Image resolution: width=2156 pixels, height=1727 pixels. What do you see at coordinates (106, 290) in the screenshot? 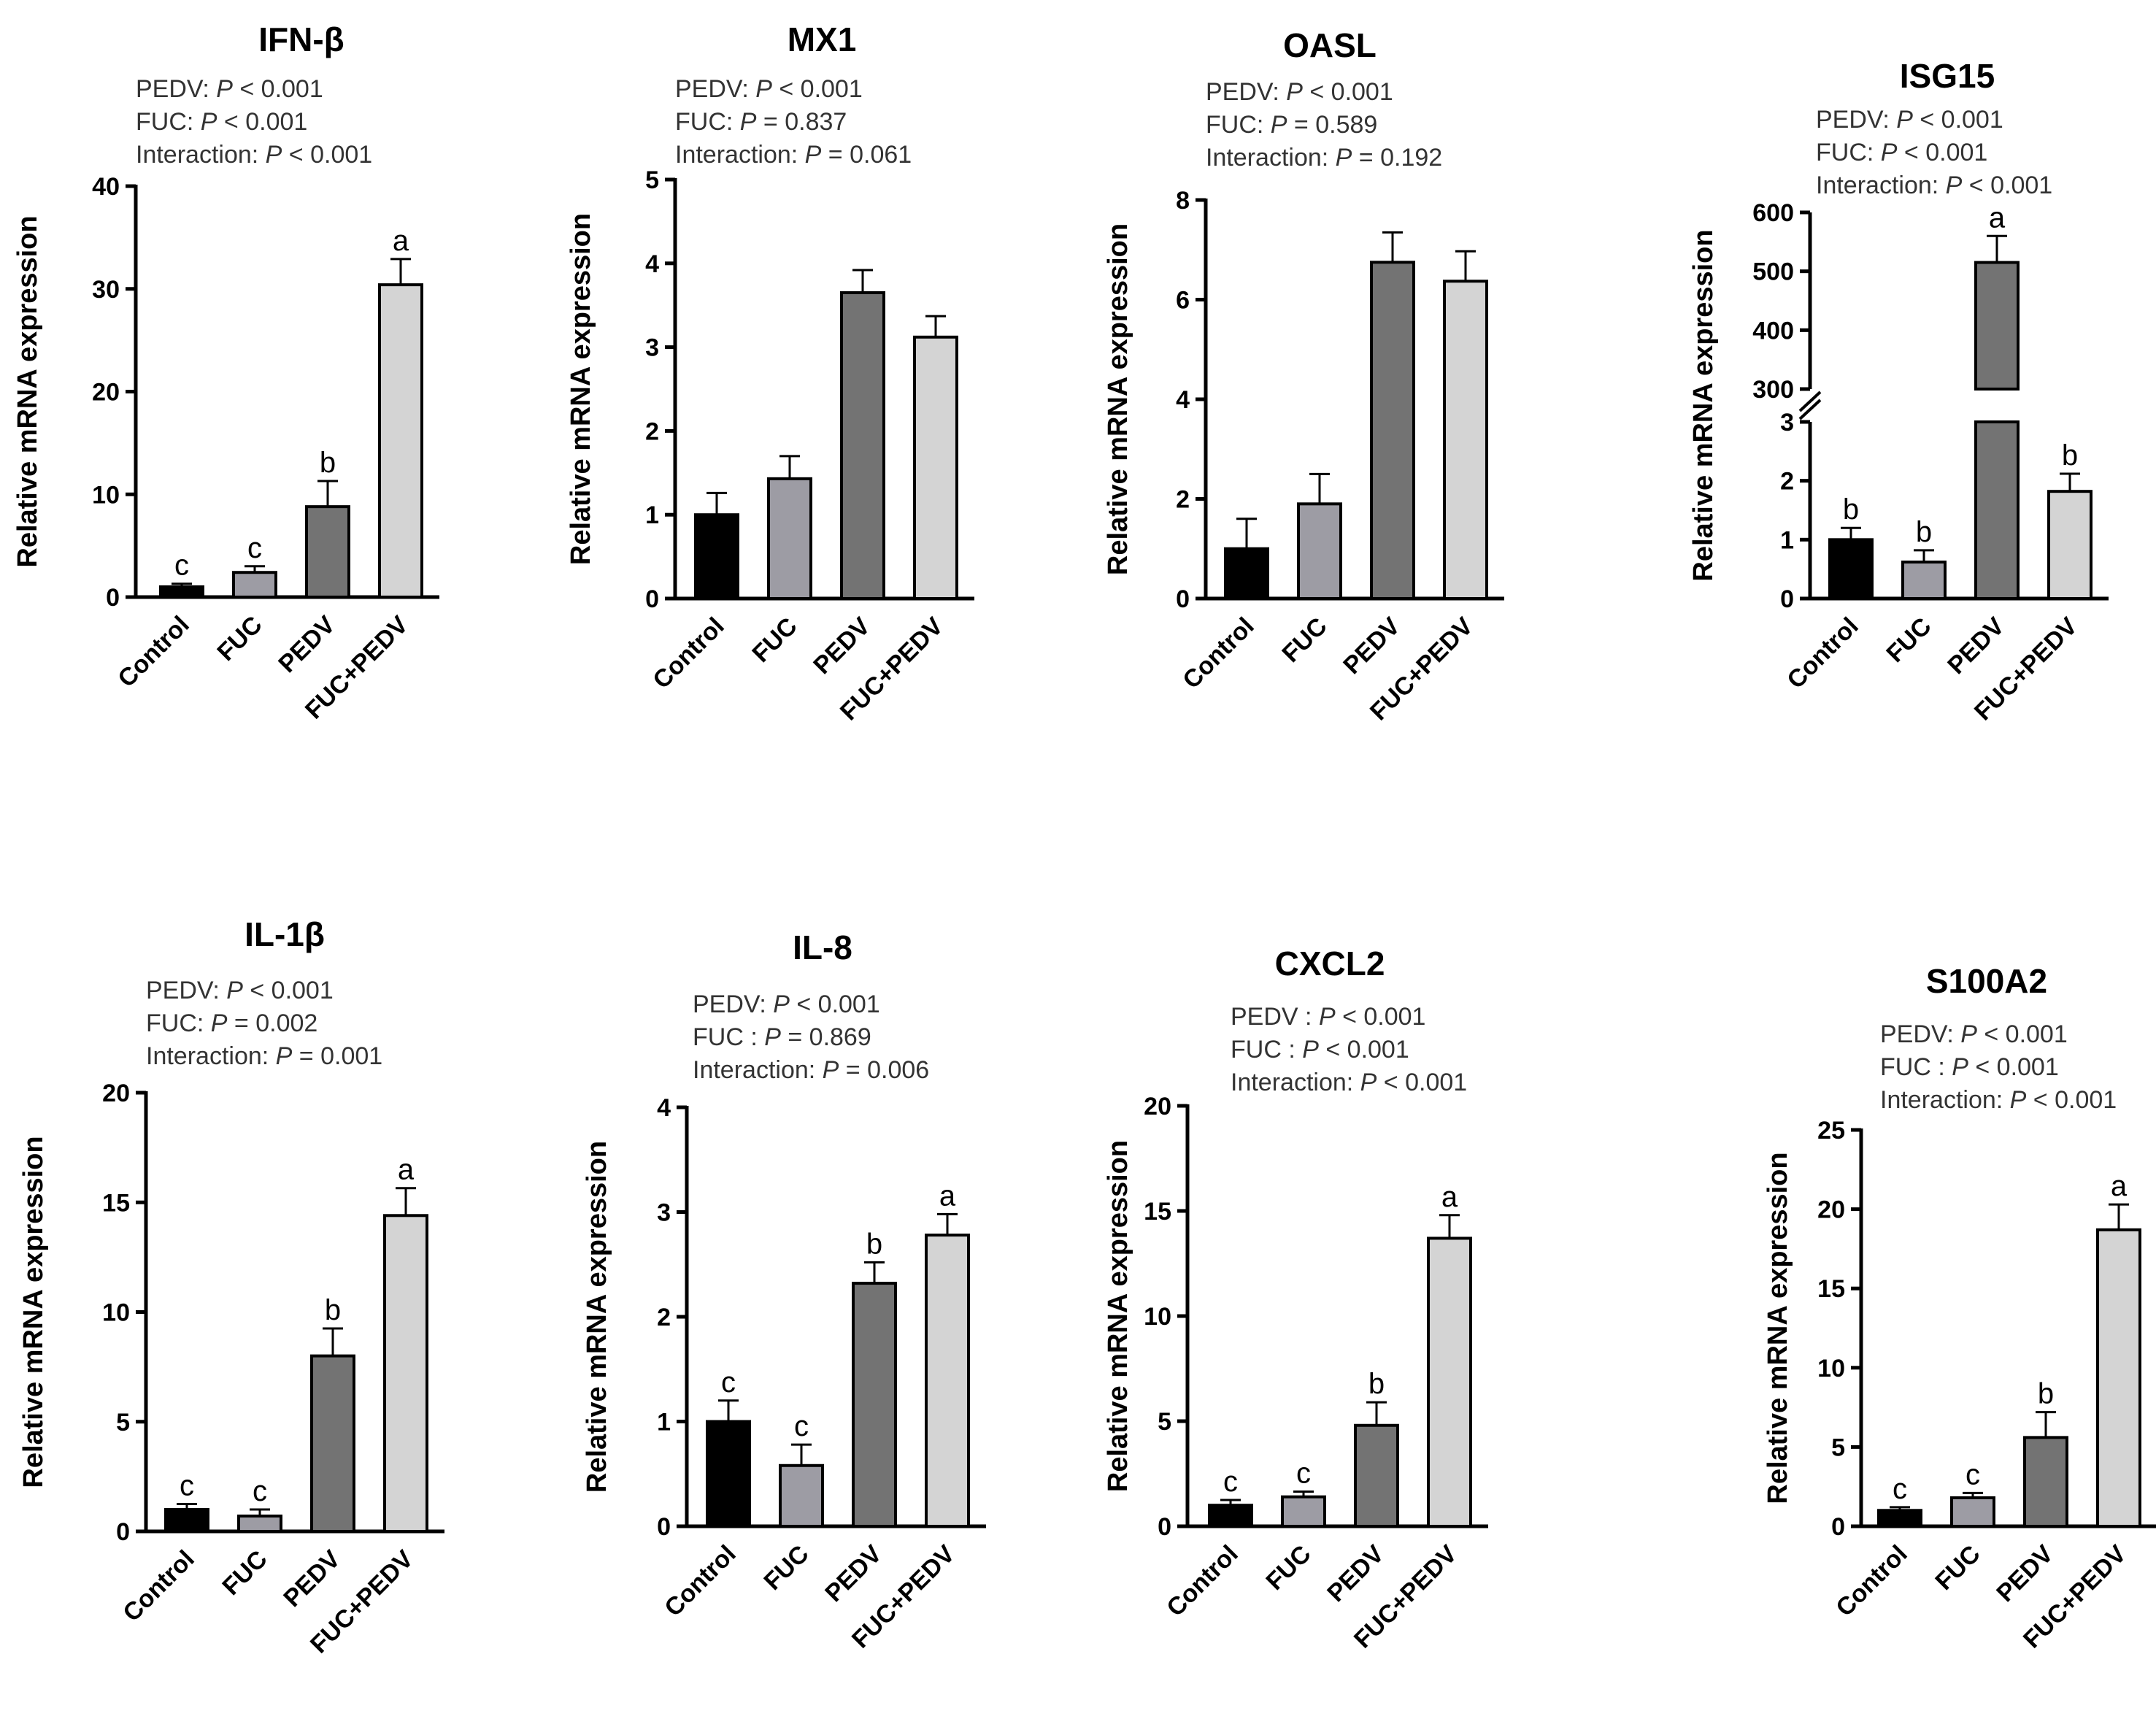
I see `y-tick-label: 30` at bounding box center [106, 290].